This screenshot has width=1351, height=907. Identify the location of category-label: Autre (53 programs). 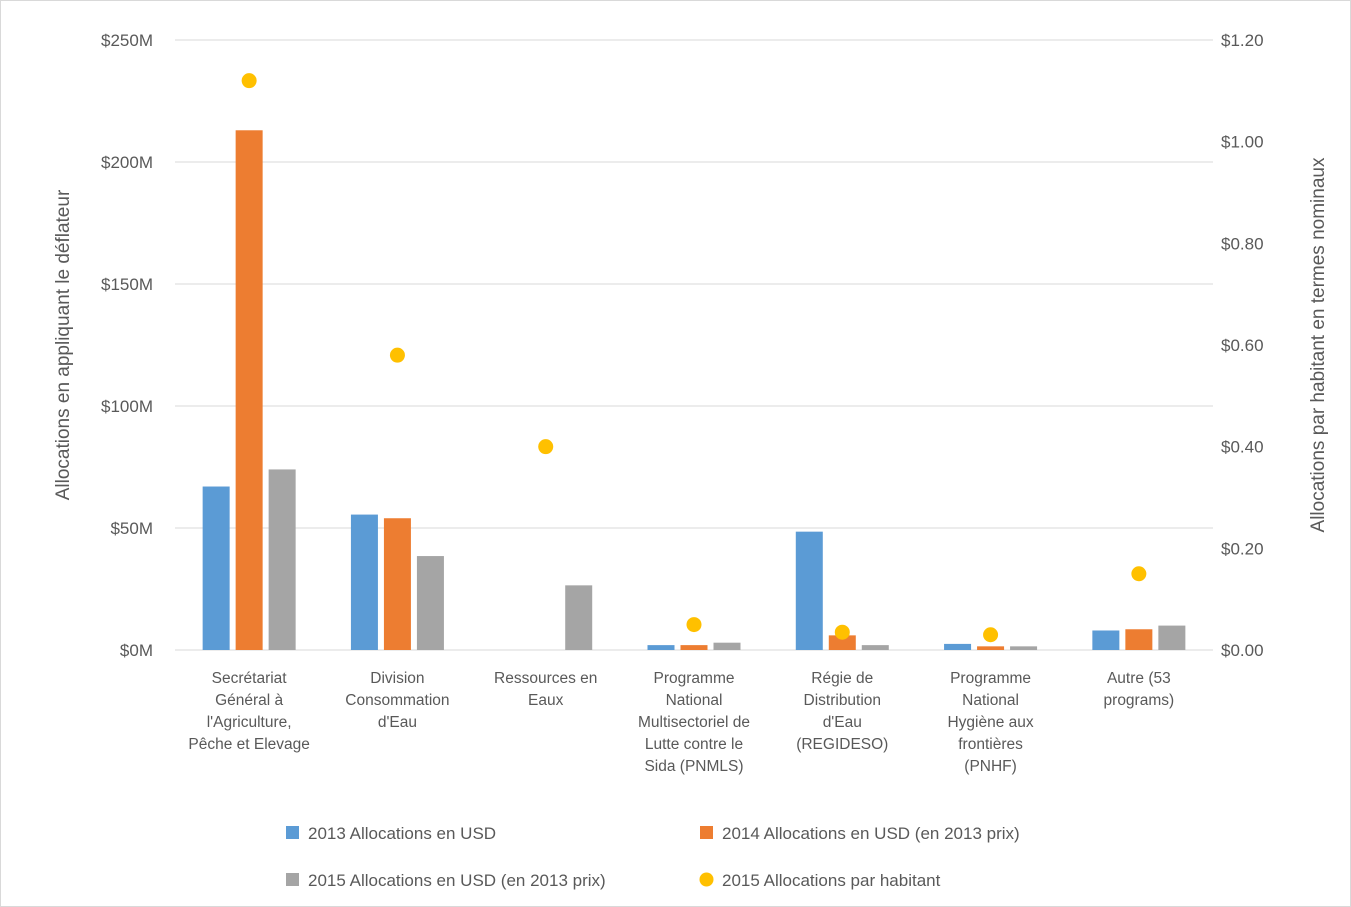
(1139, 689).